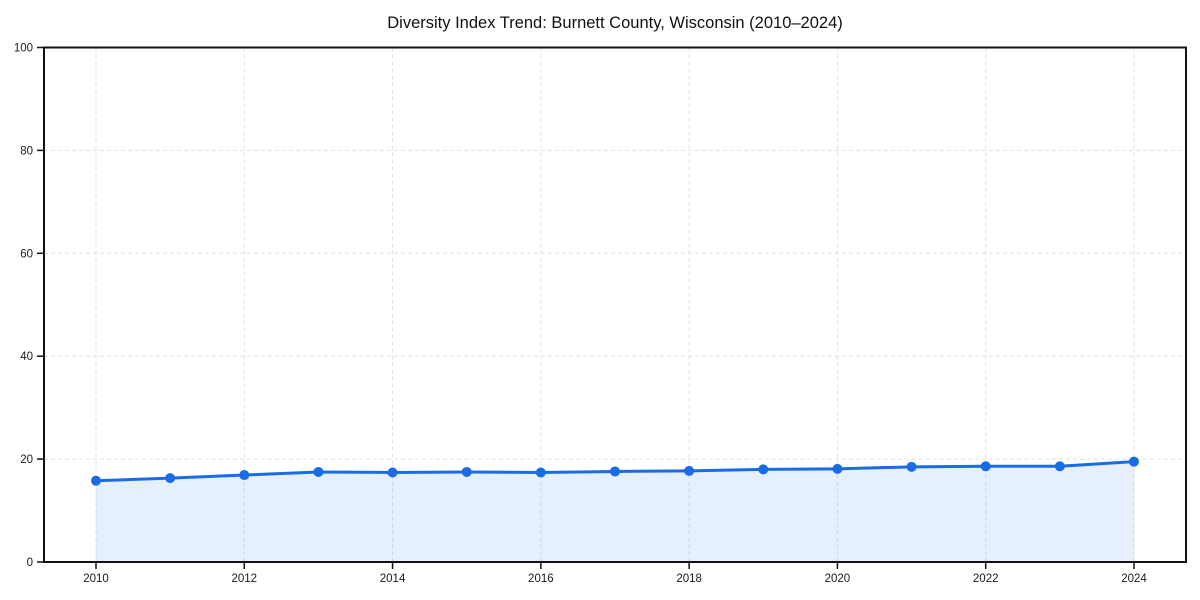 The image size is (1200, 600). What do you see at coordinates (986, 579) in the screenshot?
I see `x-tick-label: 2022` at bounding box center [986, 579].